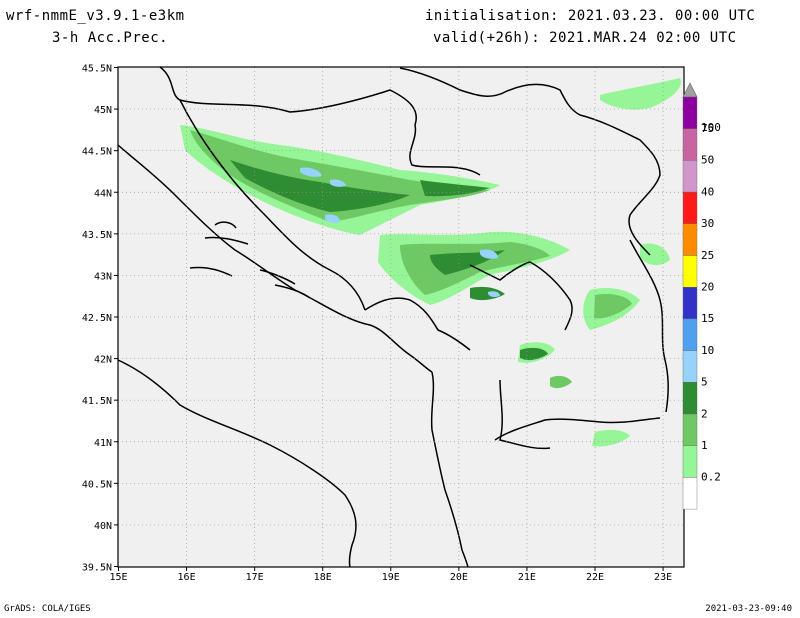  I want to click on colorbar-label: 40, so click(707, 191).